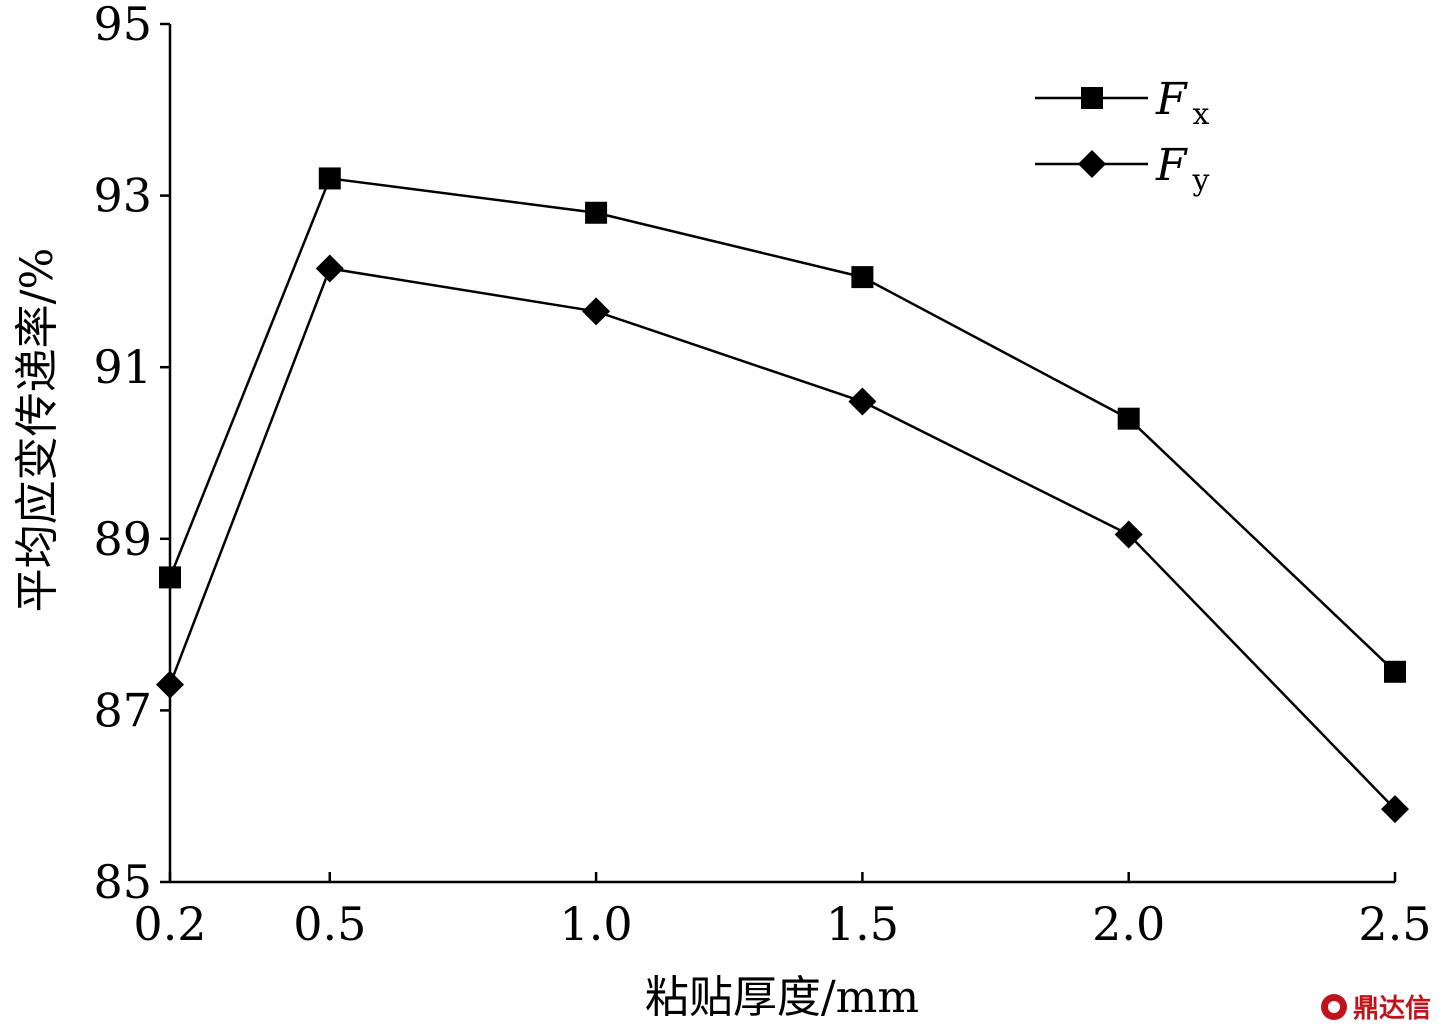 This screenshot has width=1439, height=1029. I want to click on x-tick-label: 0.5, so click(329, 924).